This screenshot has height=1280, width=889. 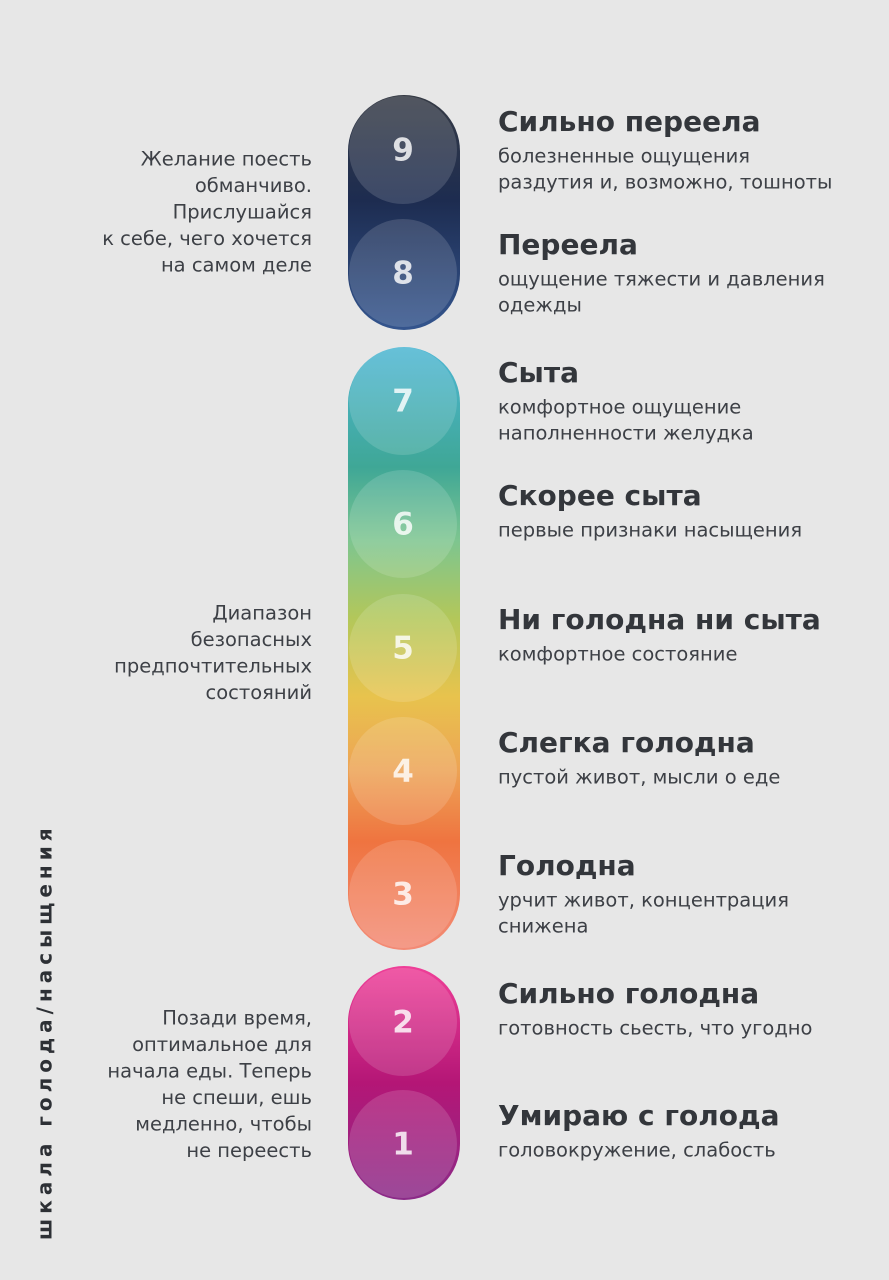 What do you see at coordinates (624, 156) in the screenshot?
I see `level-description: болезненные ощущения` at bounding box center [624, 156].